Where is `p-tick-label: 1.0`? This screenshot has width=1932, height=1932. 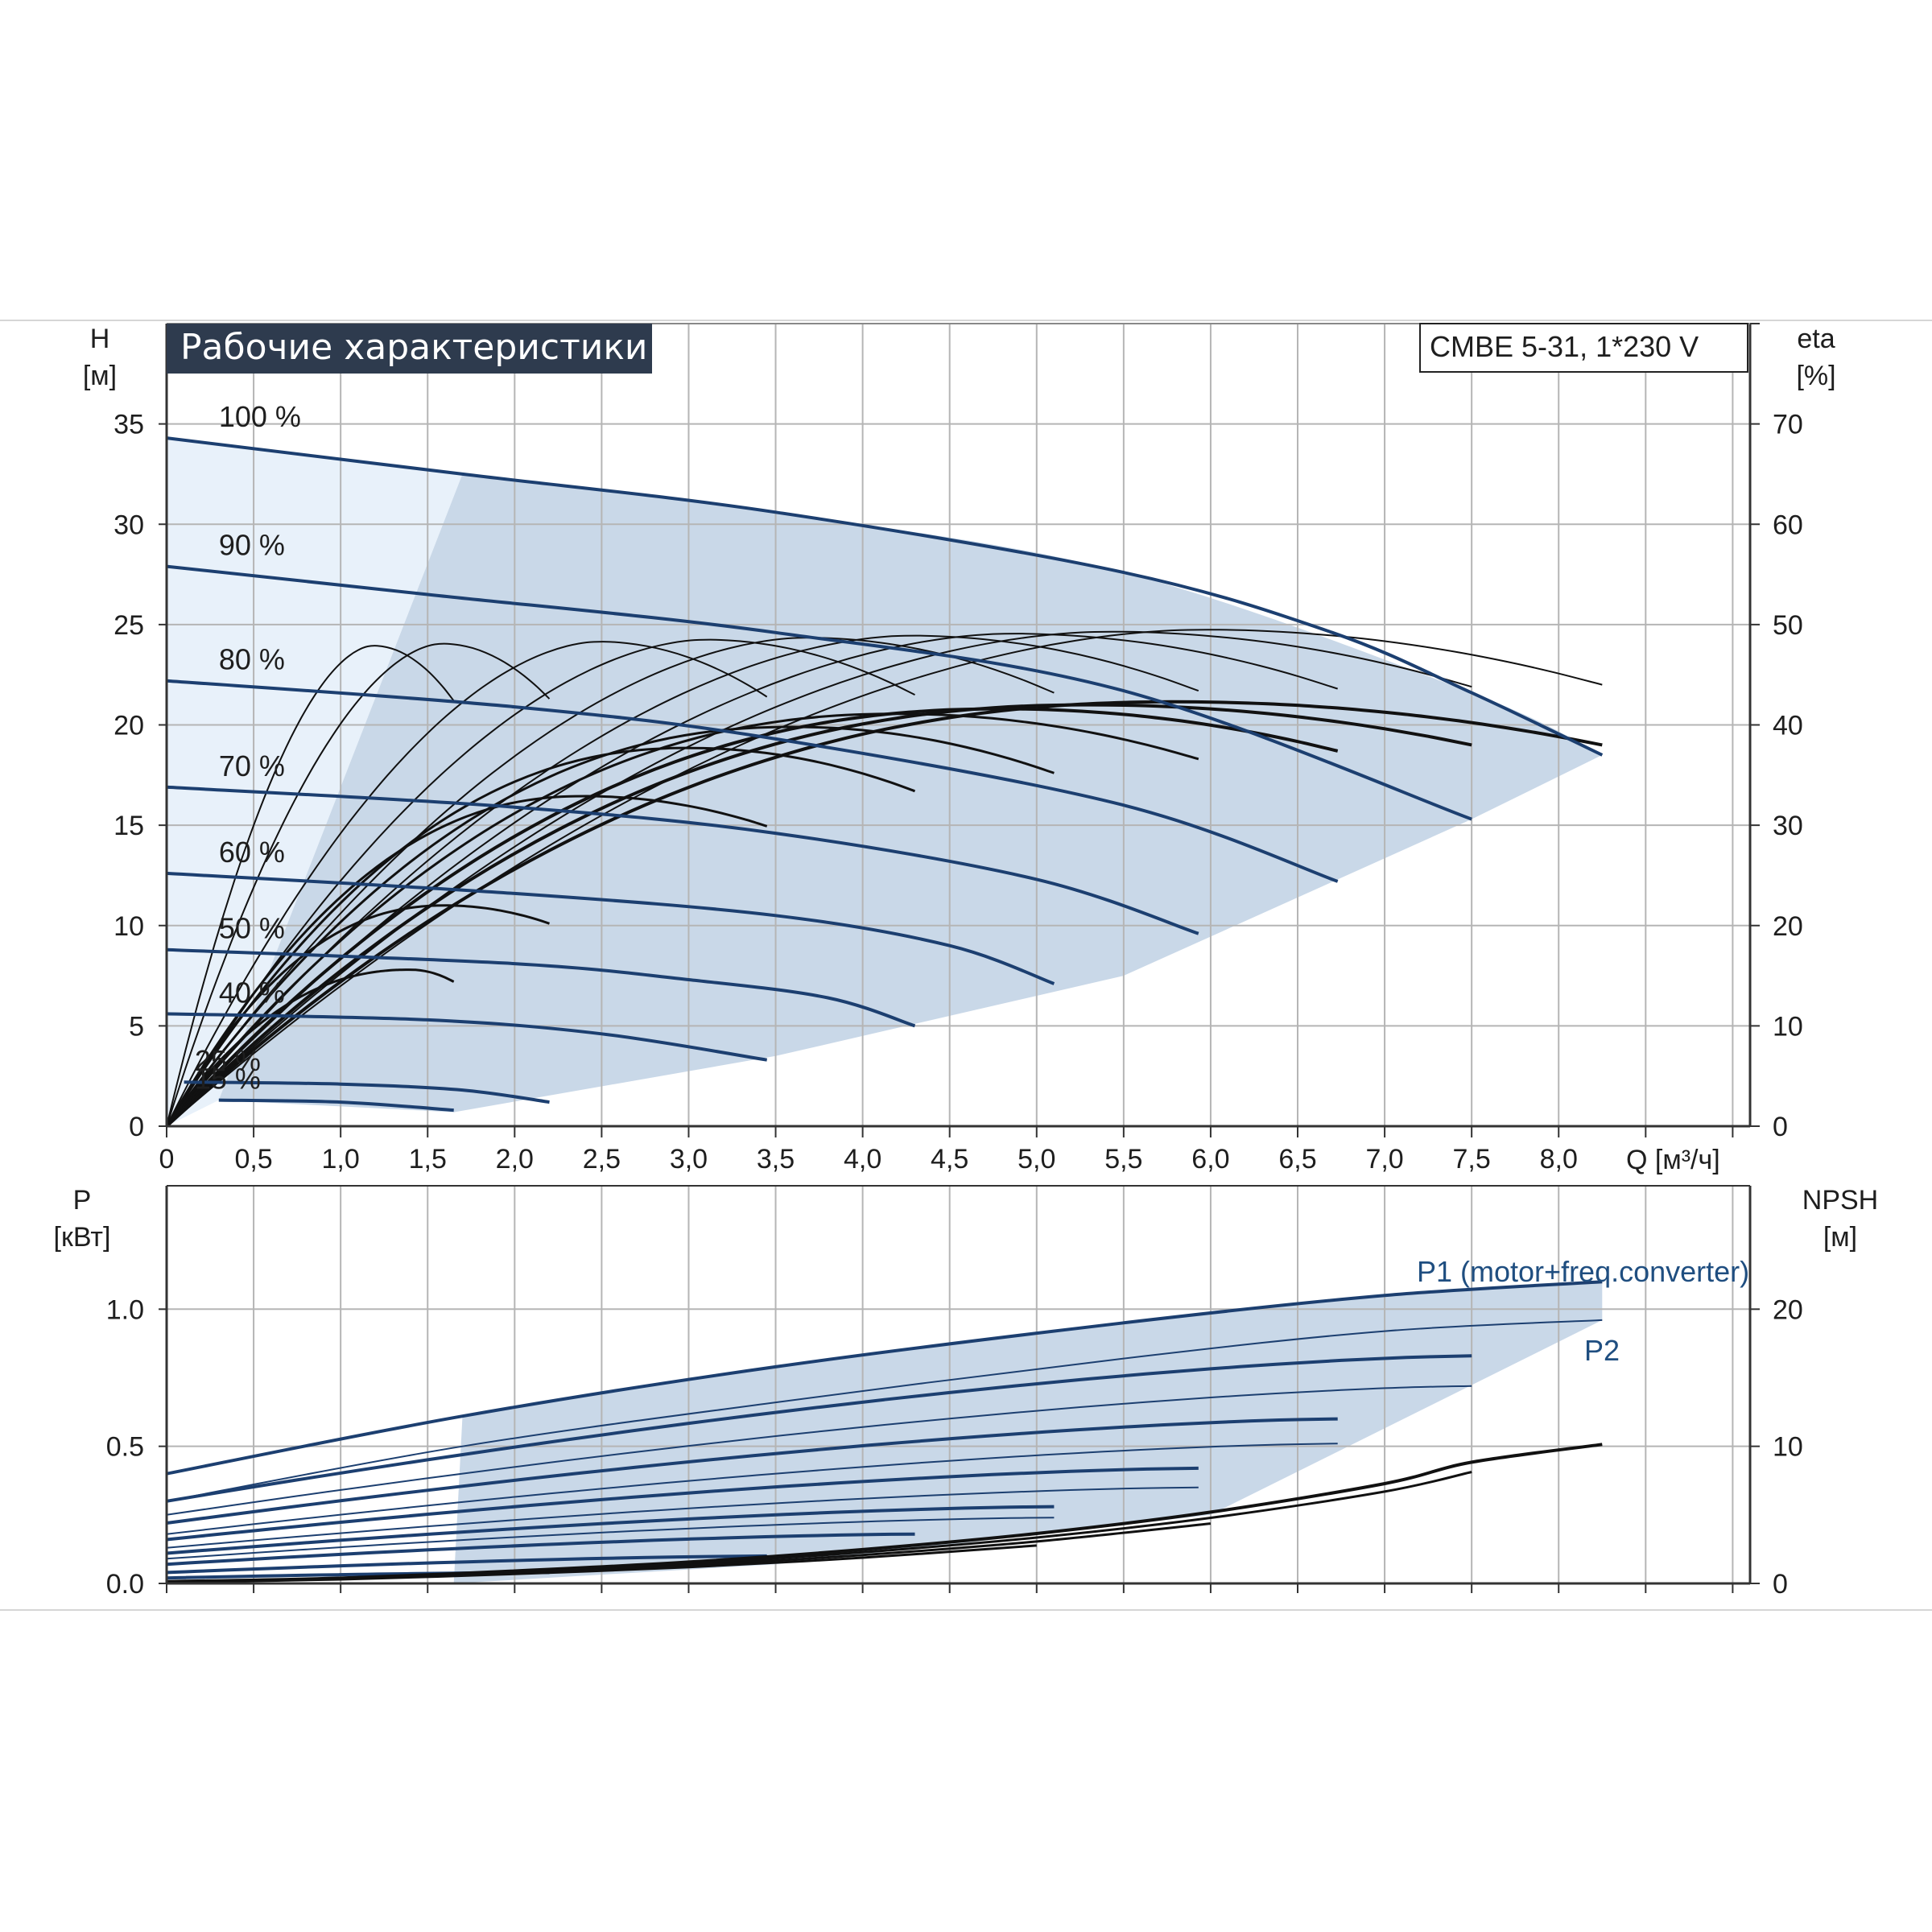 p-tick-label: 1.0 is located at coordinates (125, 1309).